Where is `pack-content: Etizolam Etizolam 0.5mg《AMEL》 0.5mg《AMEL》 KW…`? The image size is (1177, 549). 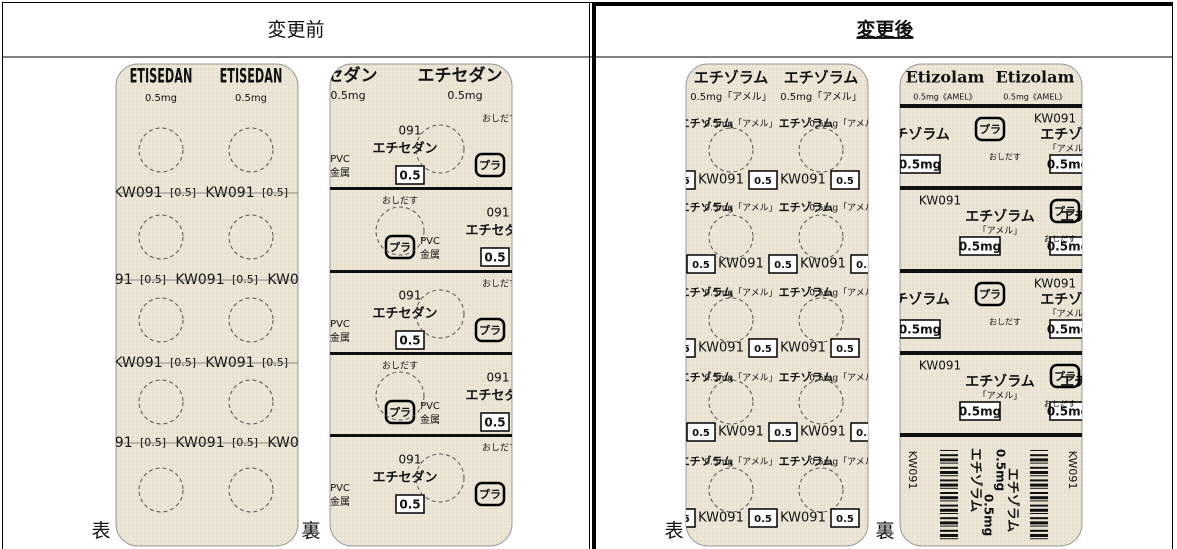
pack-content: Etizolam Etizolam 0.5mg《AMEL》 0.5mg《AMEL》 KW… is located at coordinates (996, 304).